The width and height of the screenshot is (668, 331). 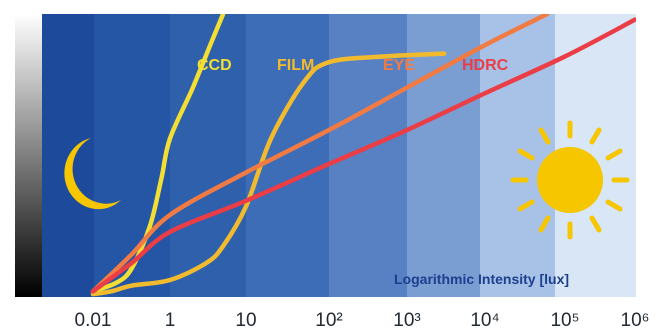 I want to click on x-tick-label-5: 10³, so click(x=406, y=320).